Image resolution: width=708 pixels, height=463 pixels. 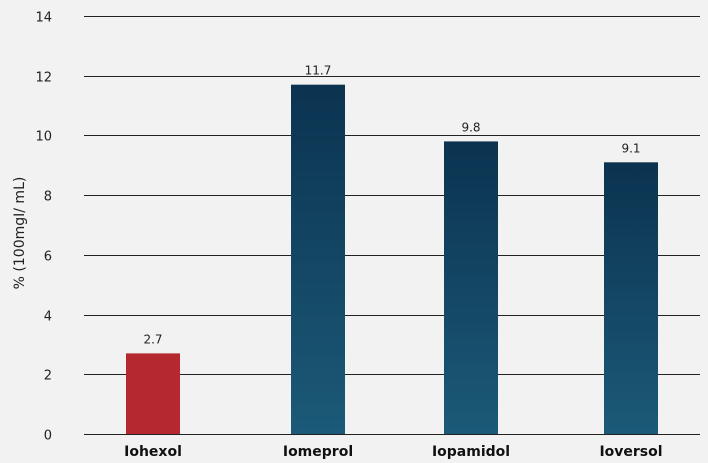 What do you see at coordinates (48, 197) in the screenshot?
I see `y-tick-label: 8` at bounding box center [48, 197].